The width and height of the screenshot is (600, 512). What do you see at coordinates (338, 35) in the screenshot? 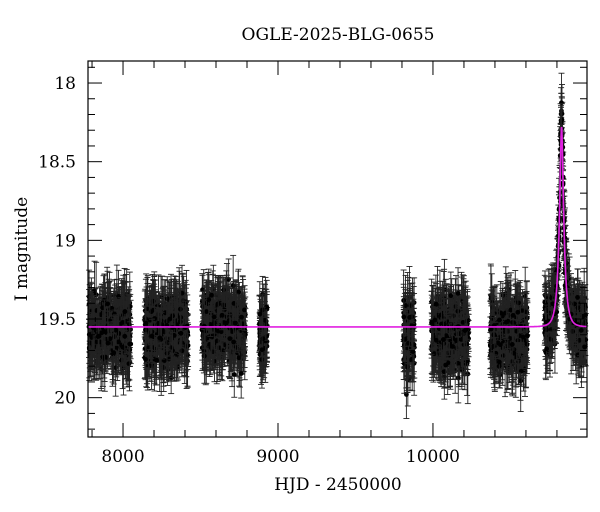
I see `chart-title: OGLE-2025-BLG-0655` at bounding box center [338, 35].